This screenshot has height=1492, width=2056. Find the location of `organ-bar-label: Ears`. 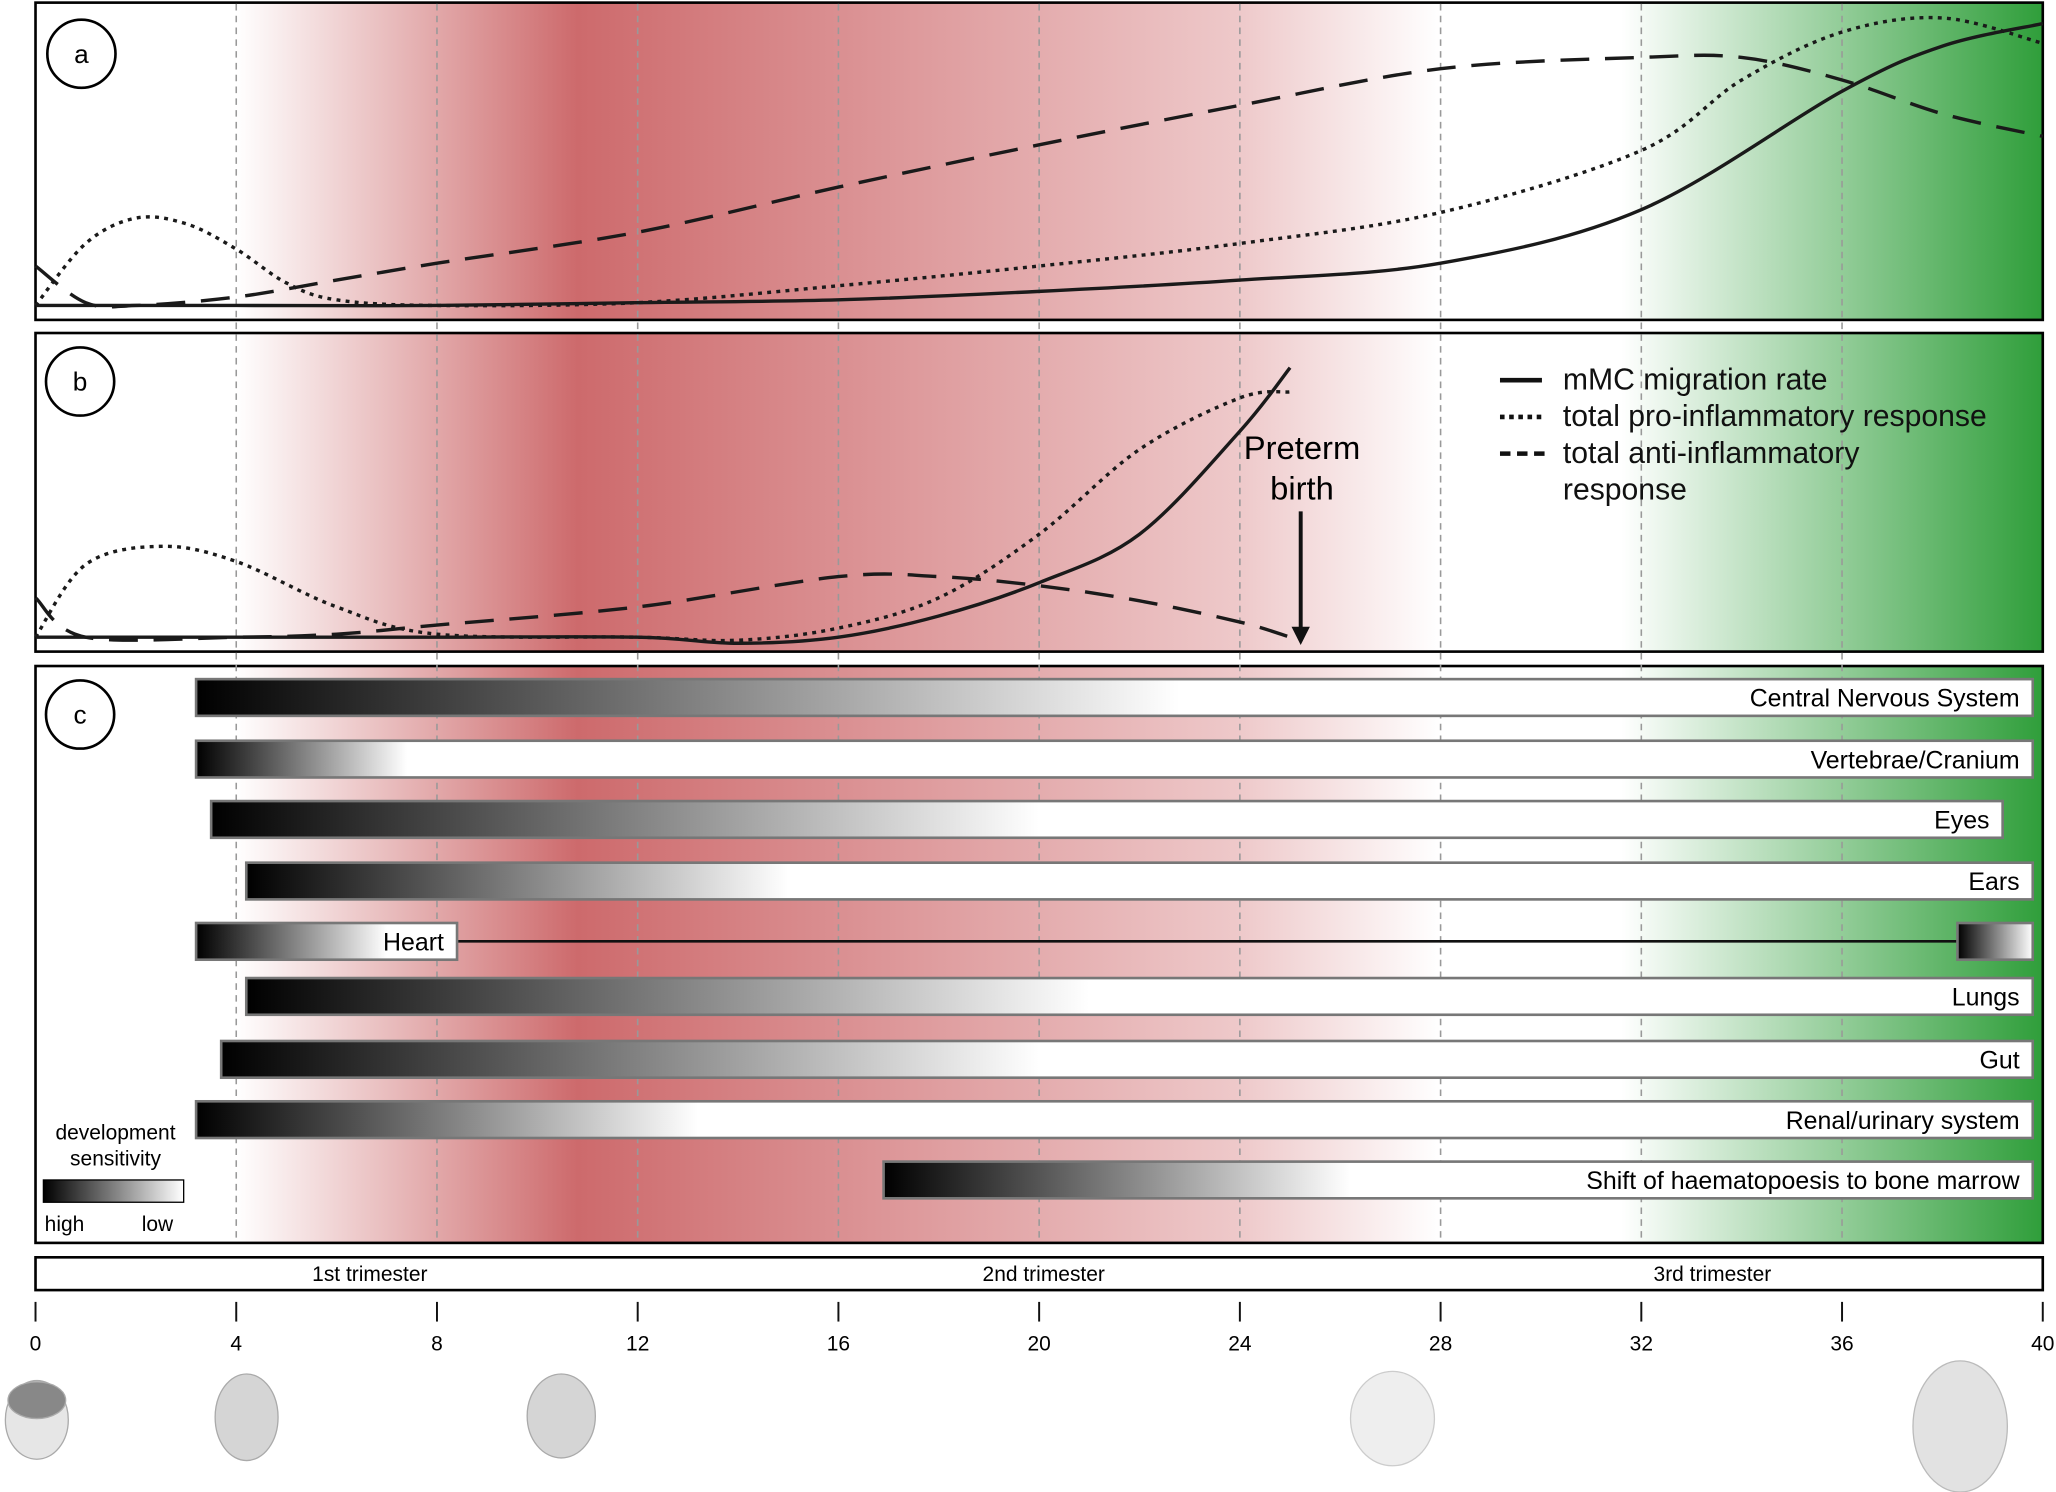

organ-bar-label: Ears is located at coordinates (1993, 882).